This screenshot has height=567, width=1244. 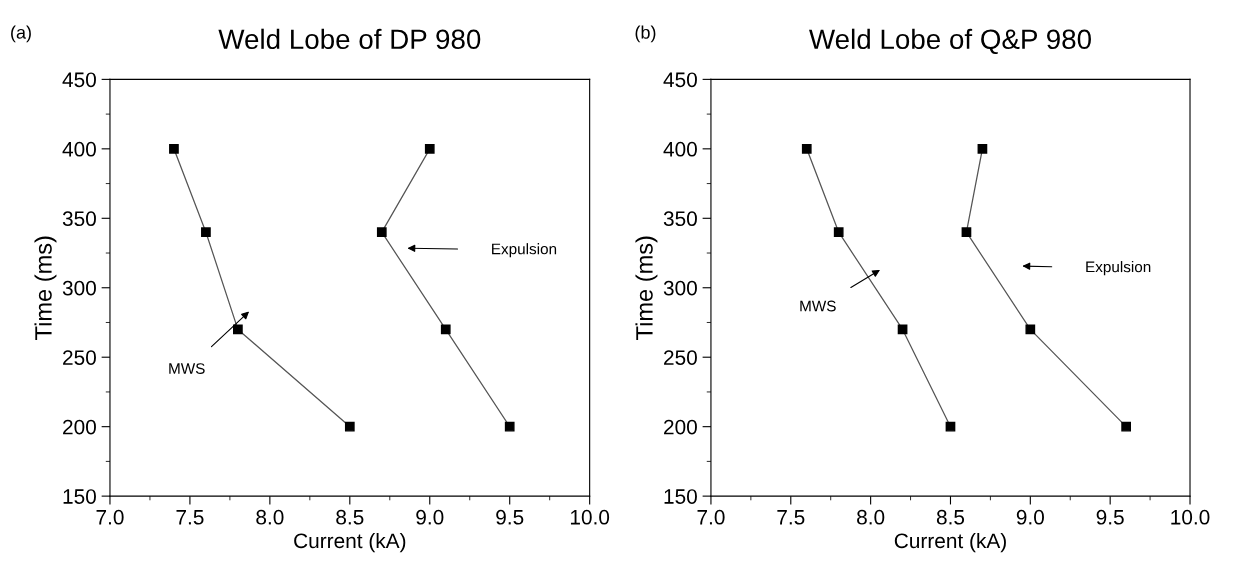 What do you see at coordinates (21, 34) in the screenshot?
I see `text: (a)` at bounding box center [21, 34].